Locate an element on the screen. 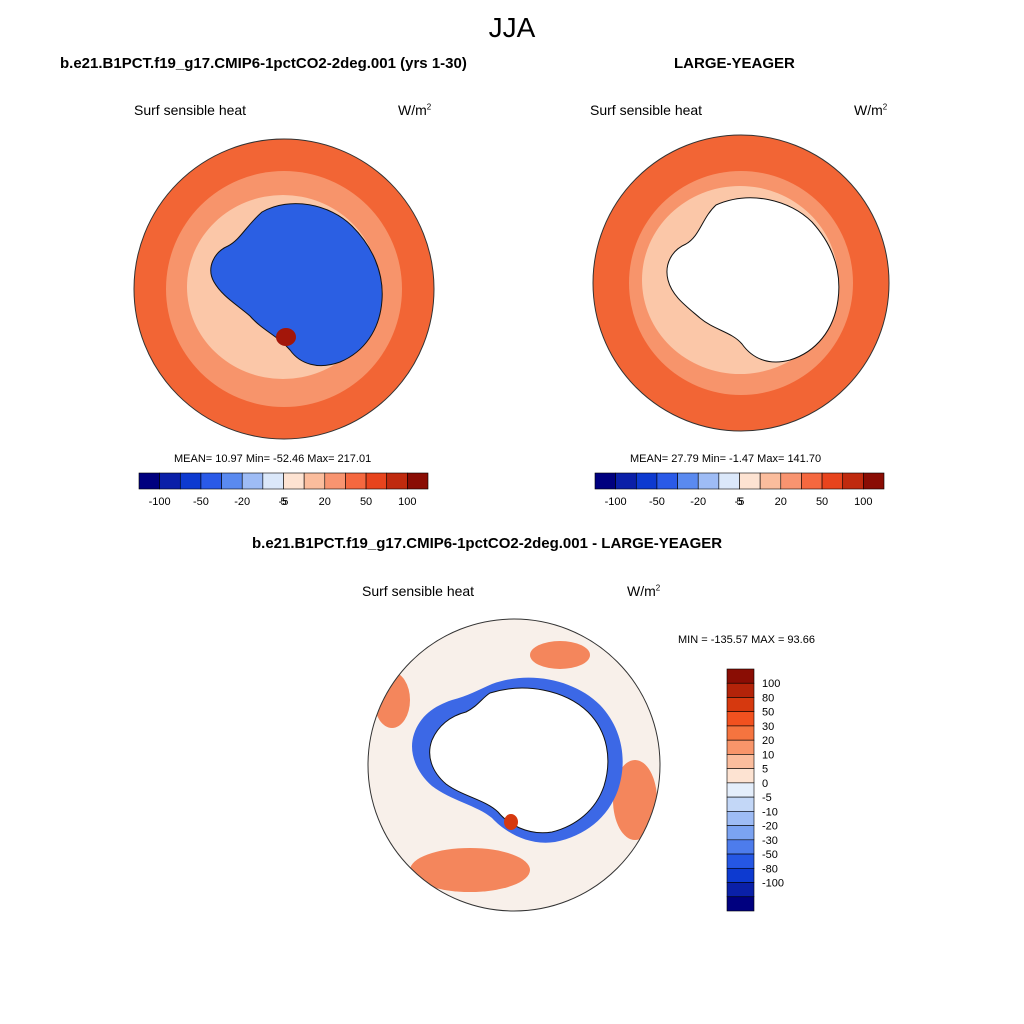  right-variable-label: Surf sensible heat is located at coordinates (646, 110).